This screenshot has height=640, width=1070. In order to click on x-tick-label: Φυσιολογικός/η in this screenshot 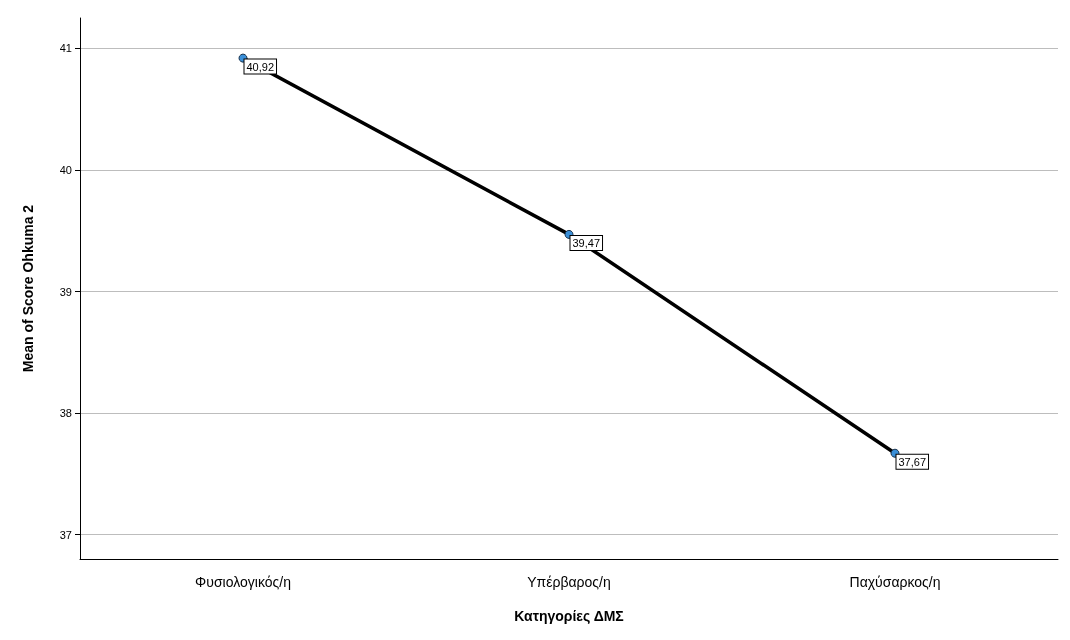, I will do `click(243, 582)`.